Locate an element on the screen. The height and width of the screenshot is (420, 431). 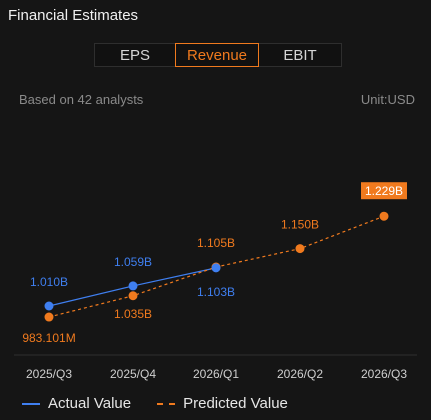
legend-actual-swatch is located at coordinates (31, 403).